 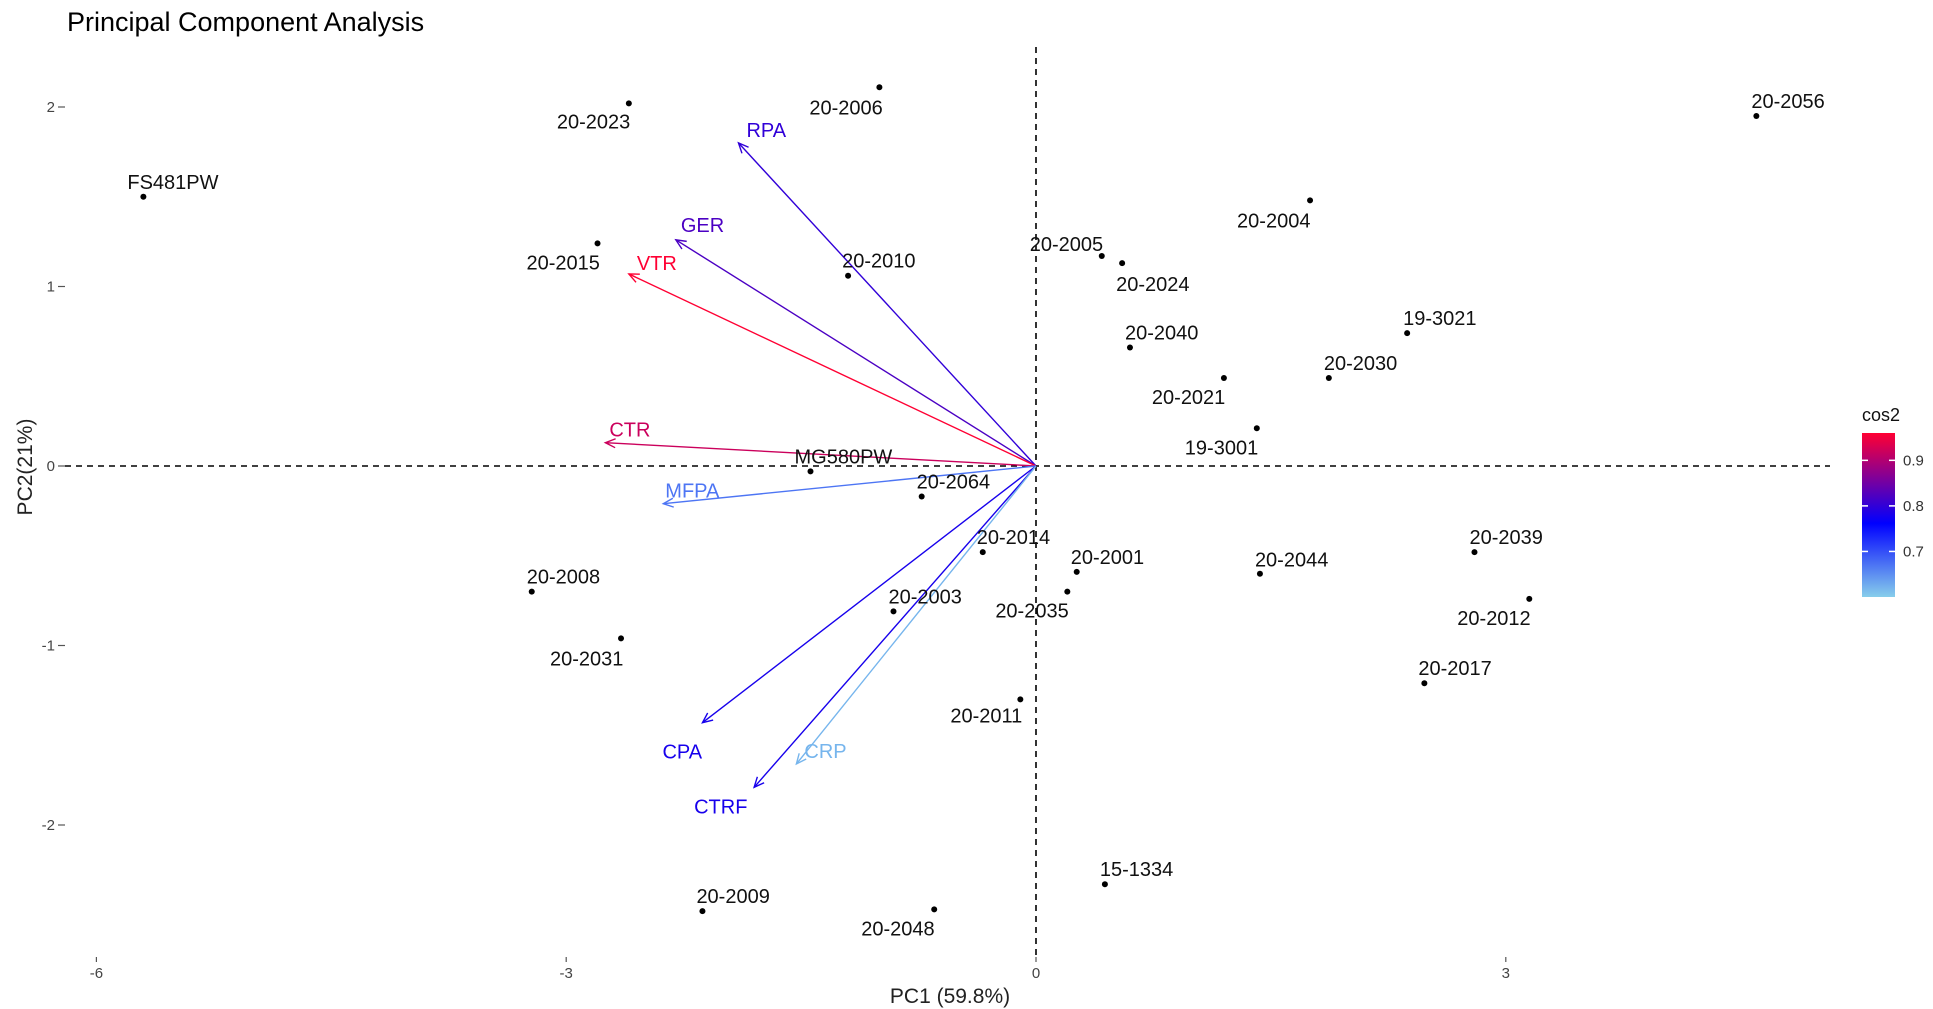 What do you see at coordinates (720, 807) in the screenshot?
I see `variable-label-ctrf: CTRF` at bounding box center [720, 807].